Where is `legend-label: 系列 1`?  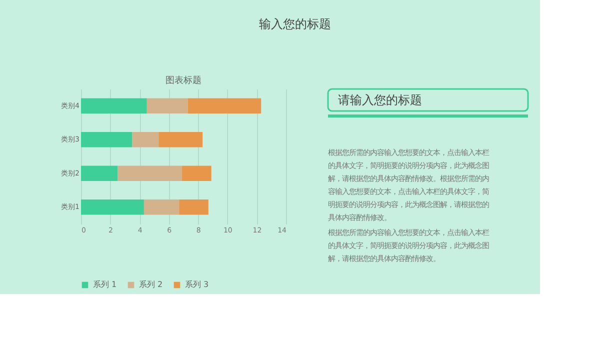
legend-label: 系列 1 is located at coordinates (105, 284).